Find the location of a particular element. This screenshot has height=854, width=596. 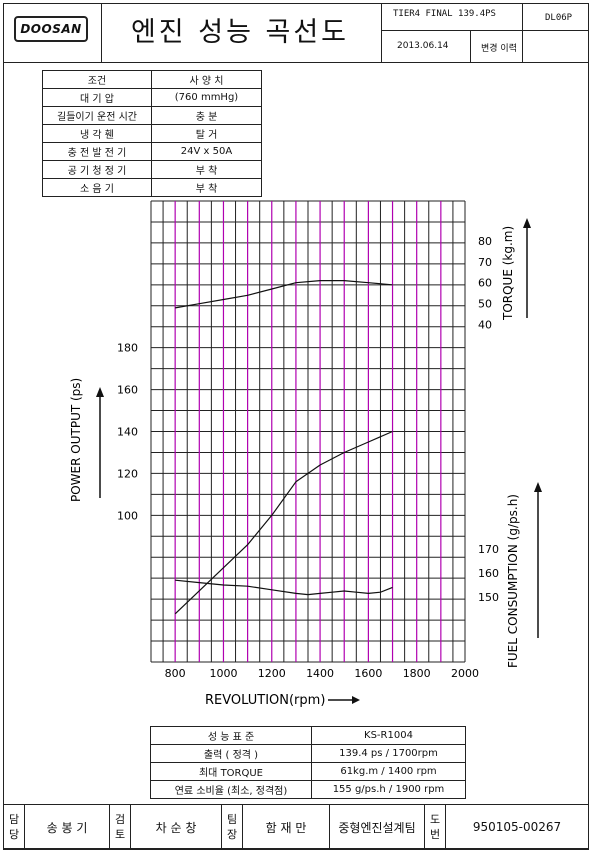

fuel-curve is located at coordinates (284, 587).